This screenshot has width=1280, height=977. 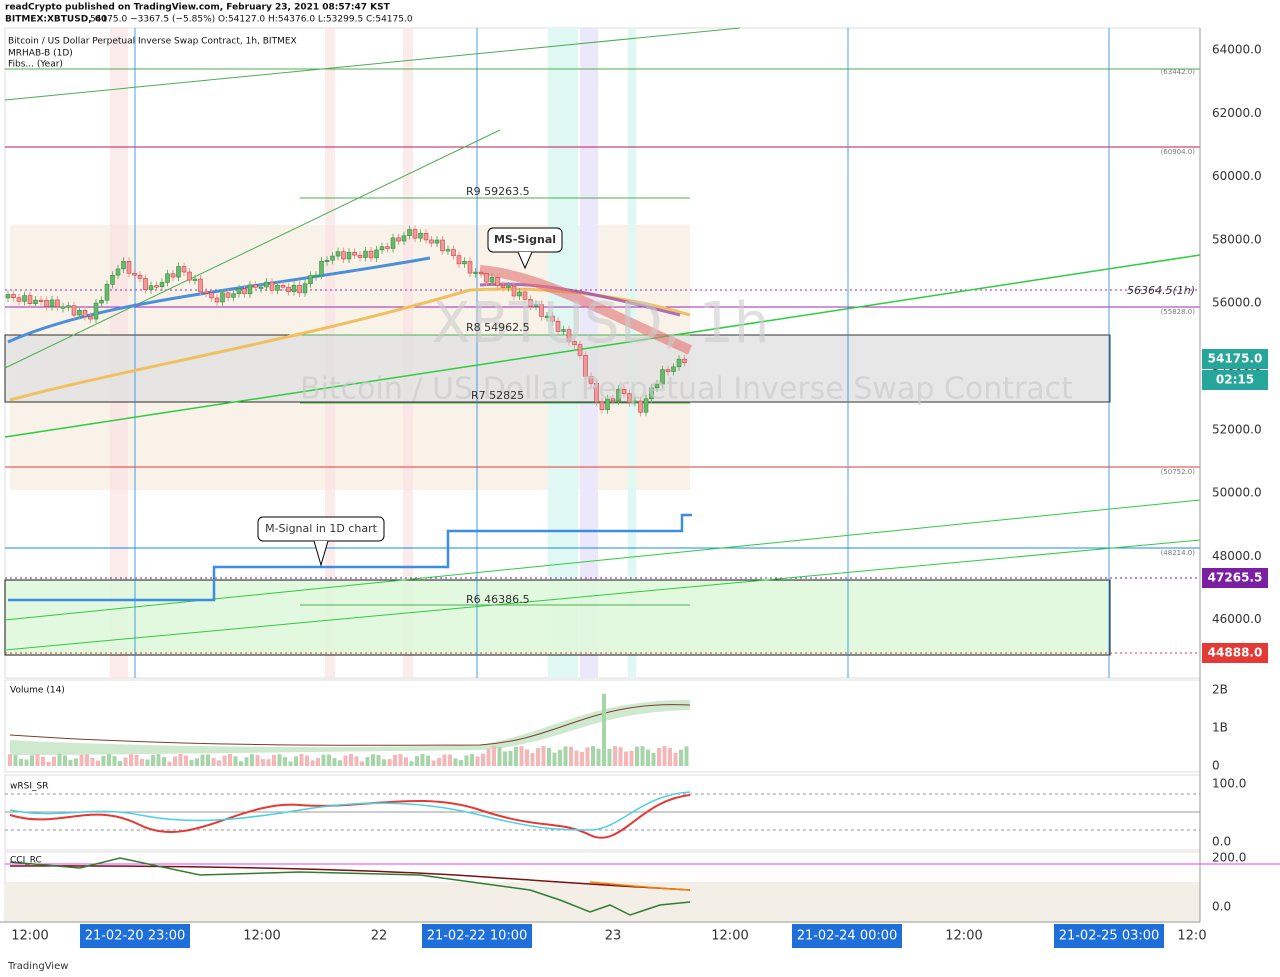 What do you see at coordinates (640, 886) in the screenshot?
I see `cci-ma` at bounding box center [640, 886].